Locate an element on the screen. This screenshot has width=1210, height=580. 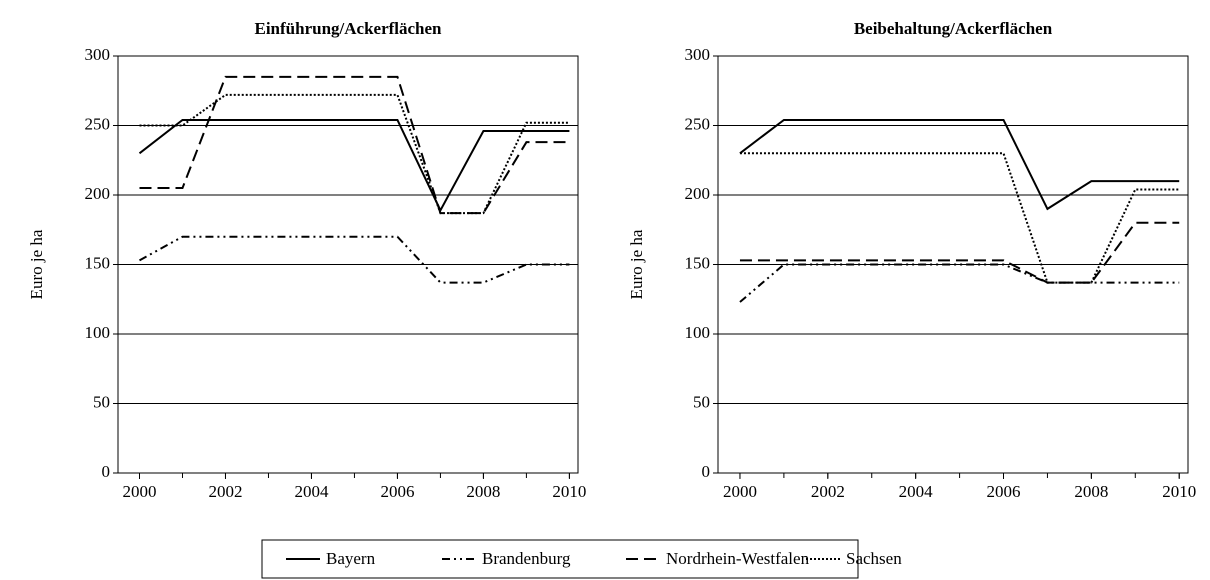
legend-label: Brandenburg is located at coordinates (526, 558).